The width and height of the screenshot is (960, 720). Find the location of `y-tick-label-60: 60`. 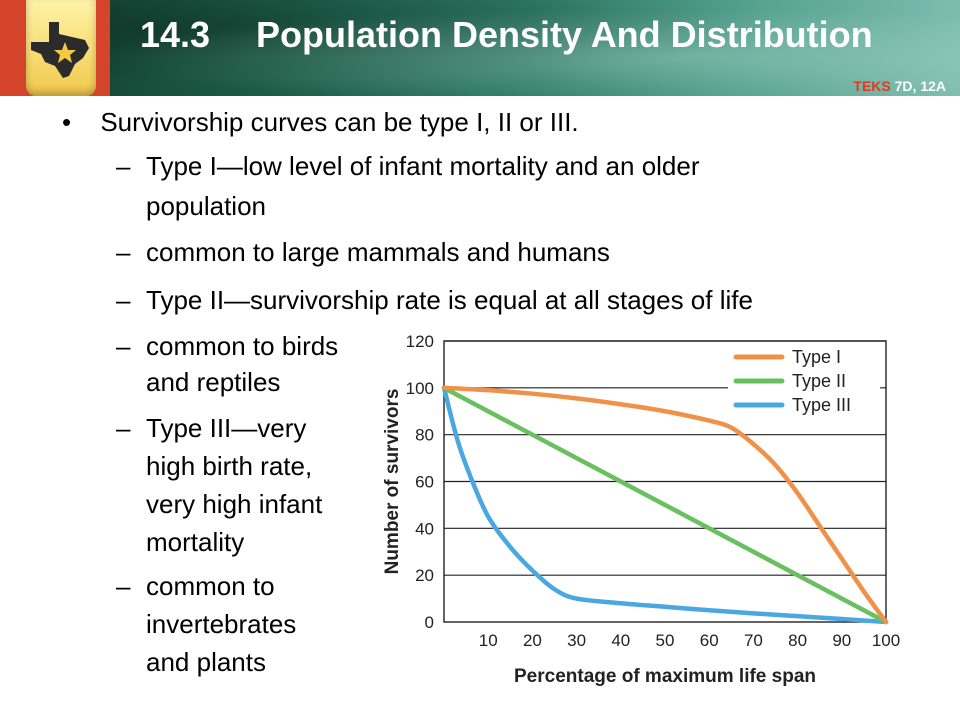

y-tick-label-60: 60 is located at coordinates (424, 482).